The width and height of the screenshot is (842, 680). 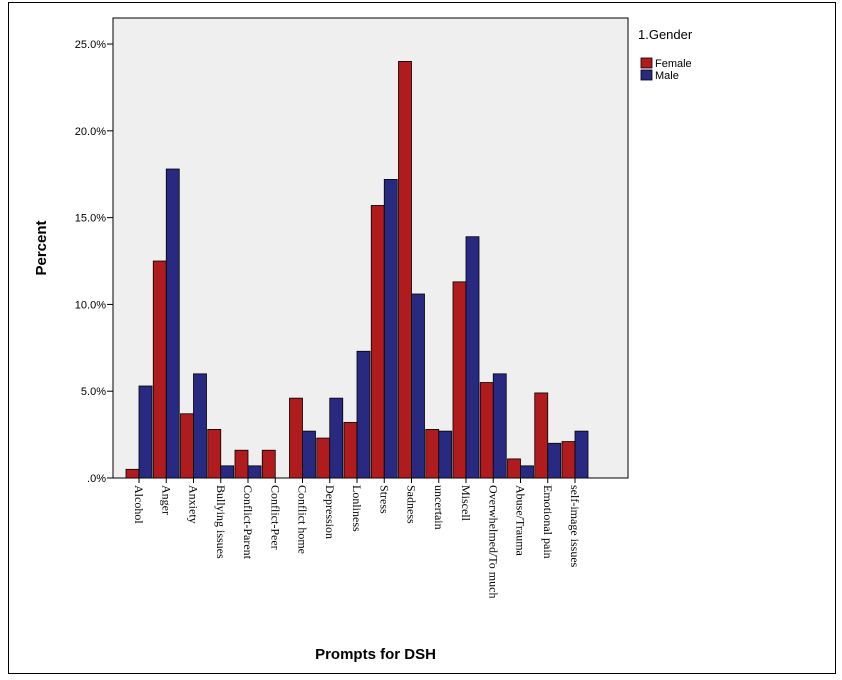 I want to click on x-tick-label: Lonliness, so click(x=357, y=508).